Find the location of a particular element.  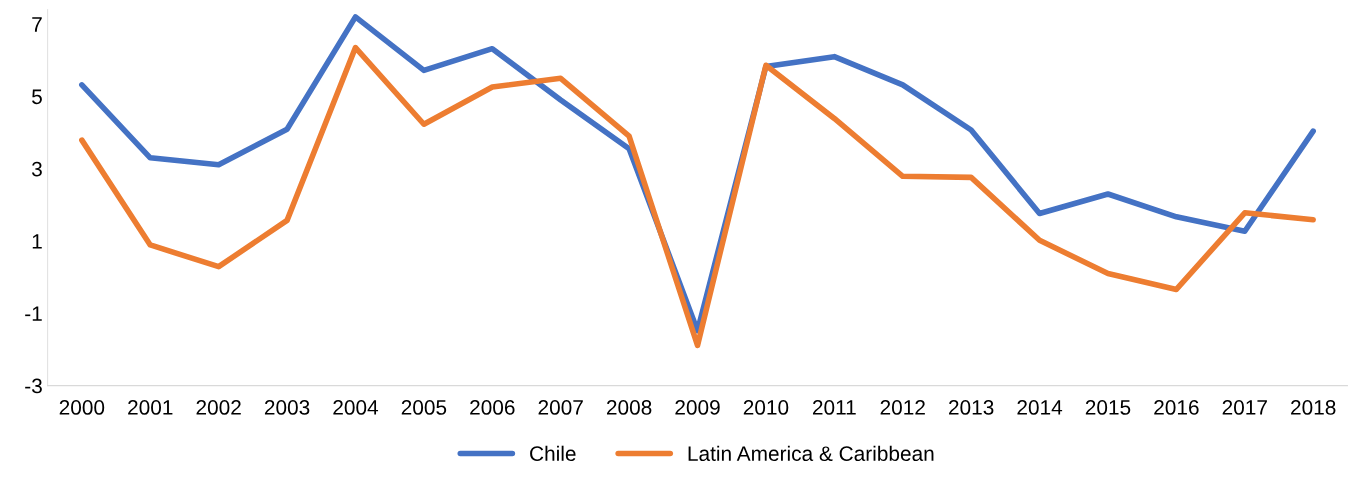

legend-label: Latin America & Caribbean is located at coordinates (811, 453).